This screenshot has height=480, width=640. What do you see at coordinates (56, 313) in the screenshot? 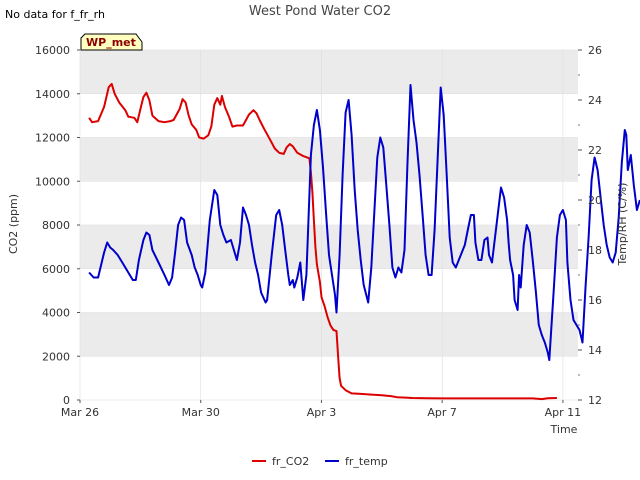
I see `y-left-tick-label: 4000` at bounding box center [56, 313].